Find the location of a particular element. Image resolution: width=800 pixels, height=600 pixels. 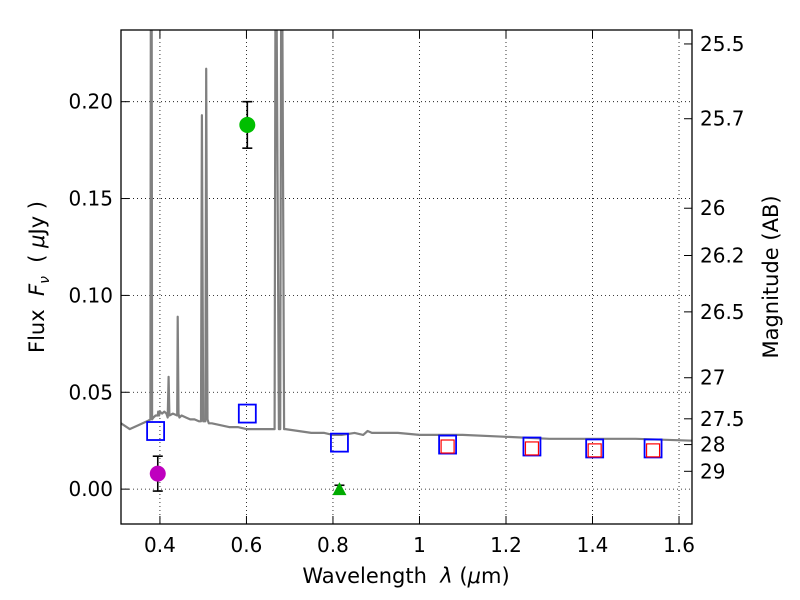

y2-tick-label: 26 is located at coordinates (712, 208).